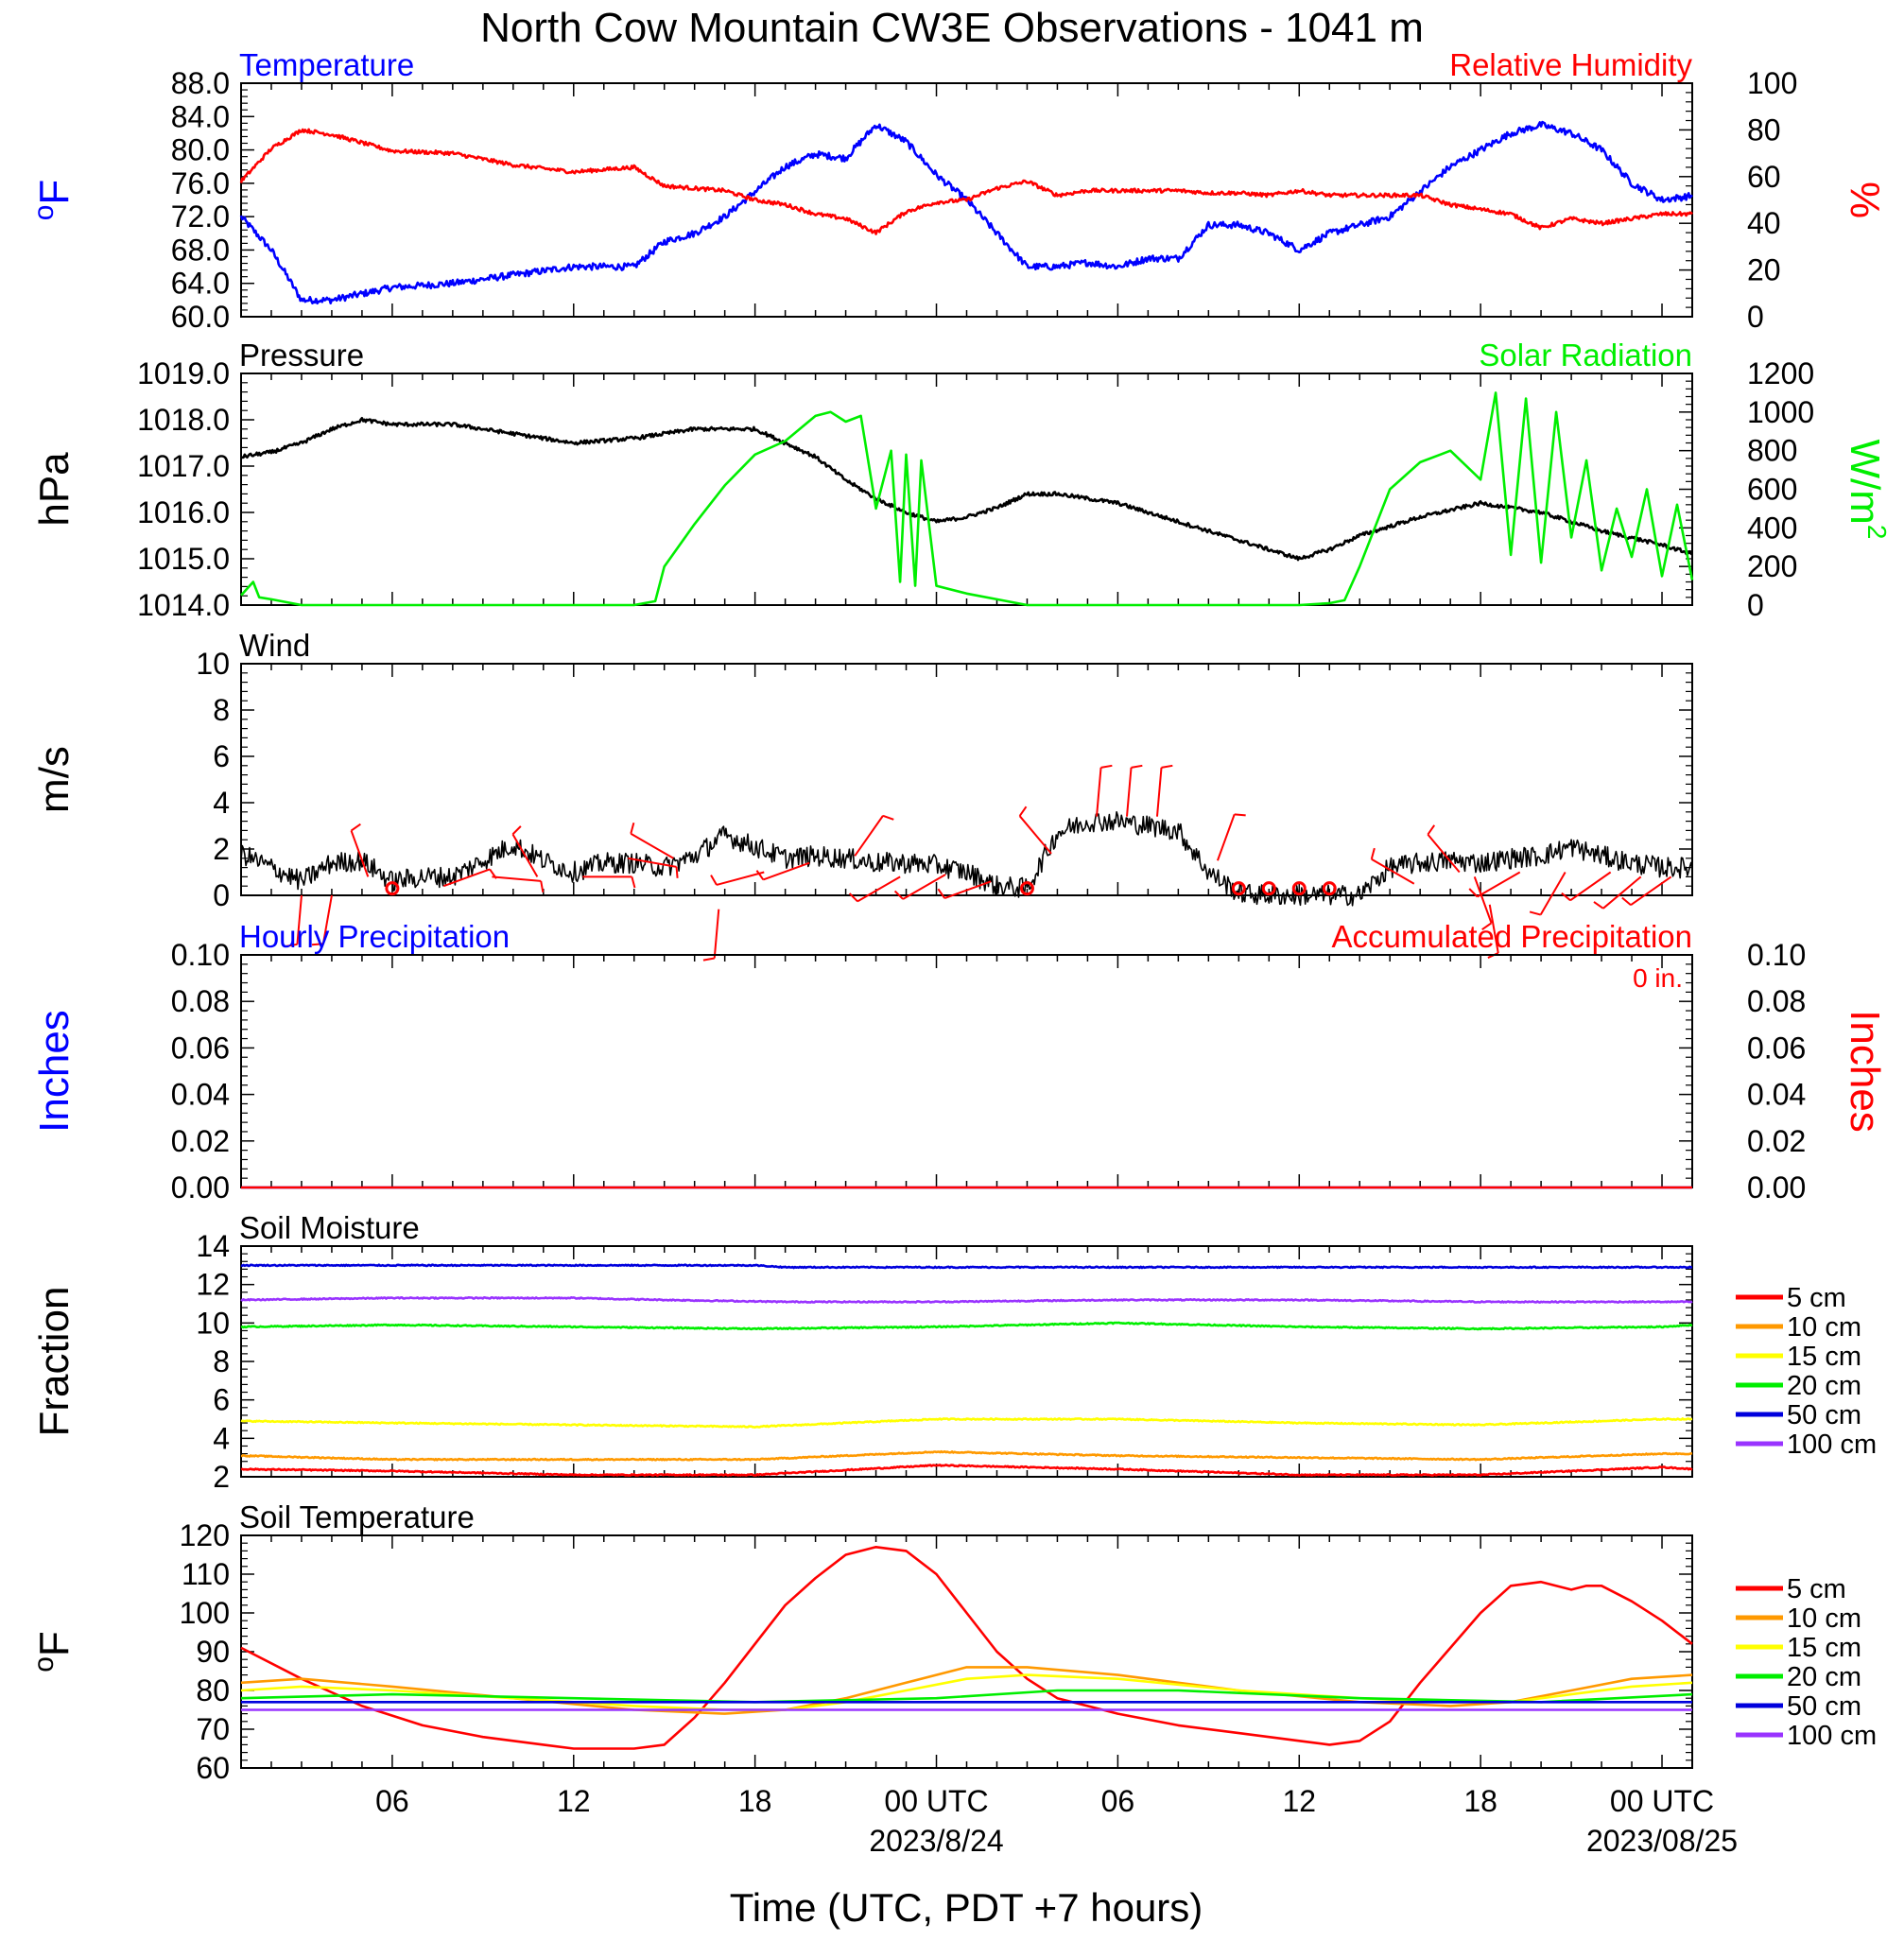 The image size is (1904, 1941). I want to click on temperature-ytick-left: 64.0, so click(200, 284).